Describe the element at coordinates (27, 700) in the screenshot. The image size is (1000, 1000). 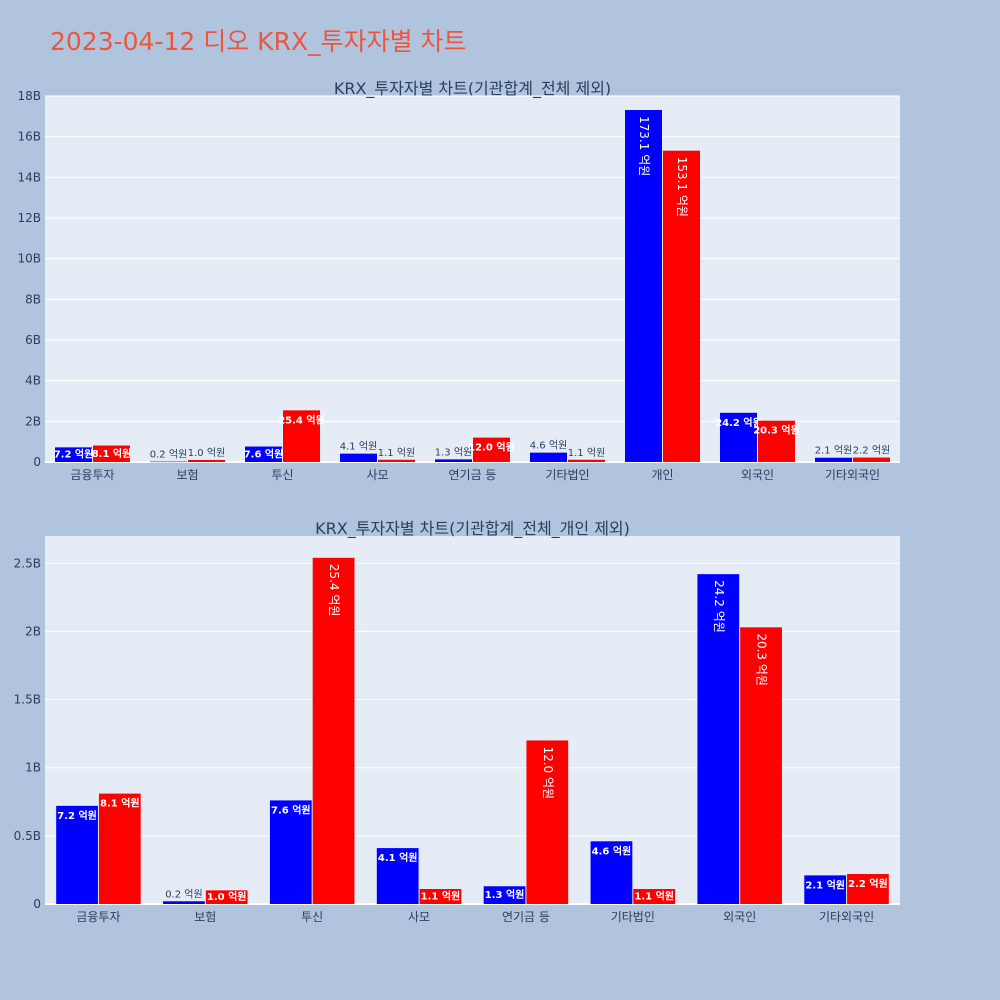
I see `y-tick-label: 1.5B` at that location.